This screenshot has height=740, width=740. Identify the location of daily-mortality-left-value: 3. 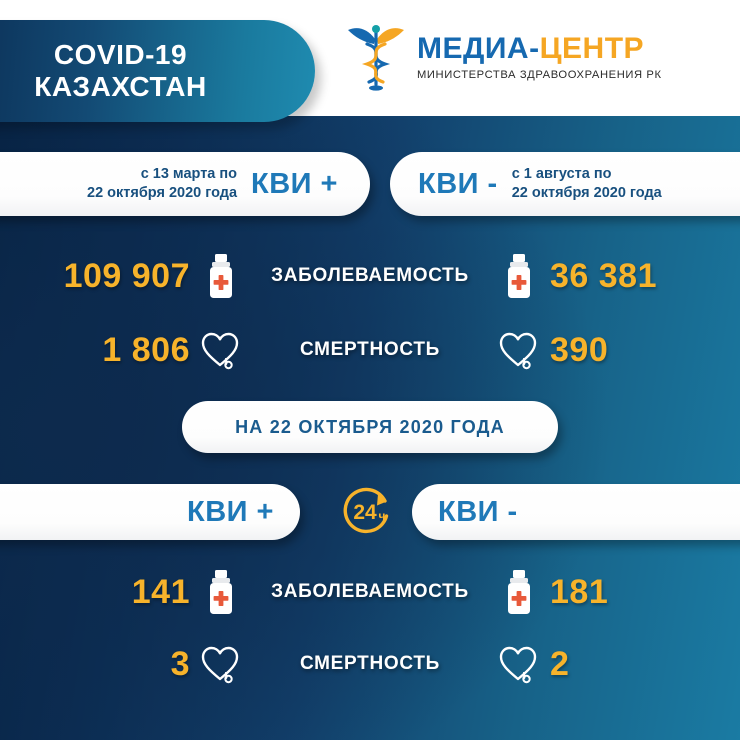
(180, 663).